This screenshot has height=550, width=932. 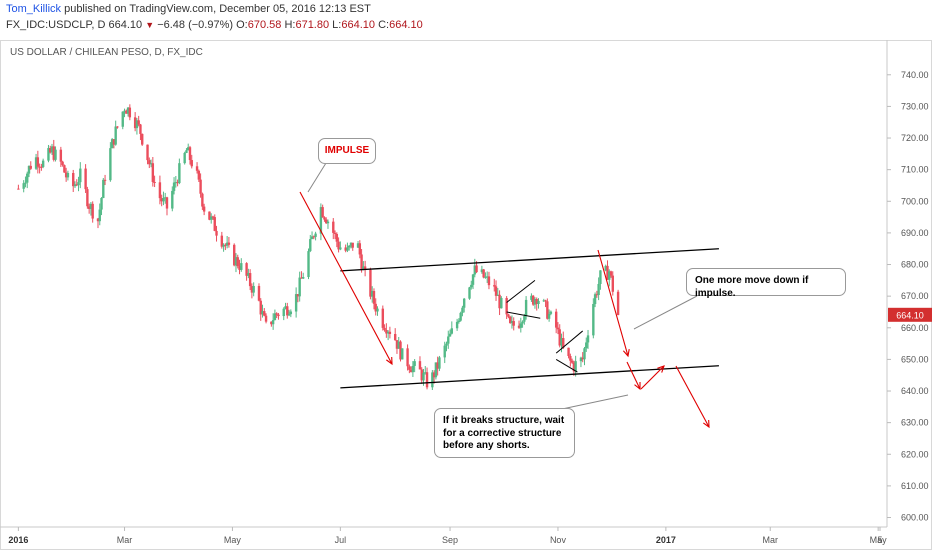 I want to click on move-down-note: One more move down if impulse., so click(x=766, y=283).